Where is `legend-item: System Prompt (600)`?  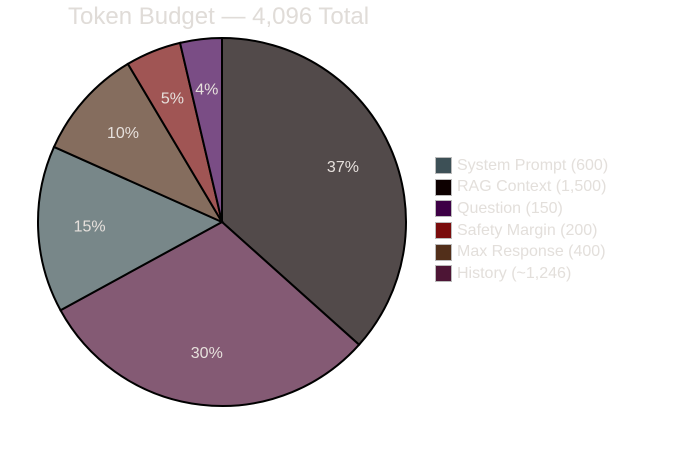 legend-item: System Prompt (600) is located at coordinates (521, 166).